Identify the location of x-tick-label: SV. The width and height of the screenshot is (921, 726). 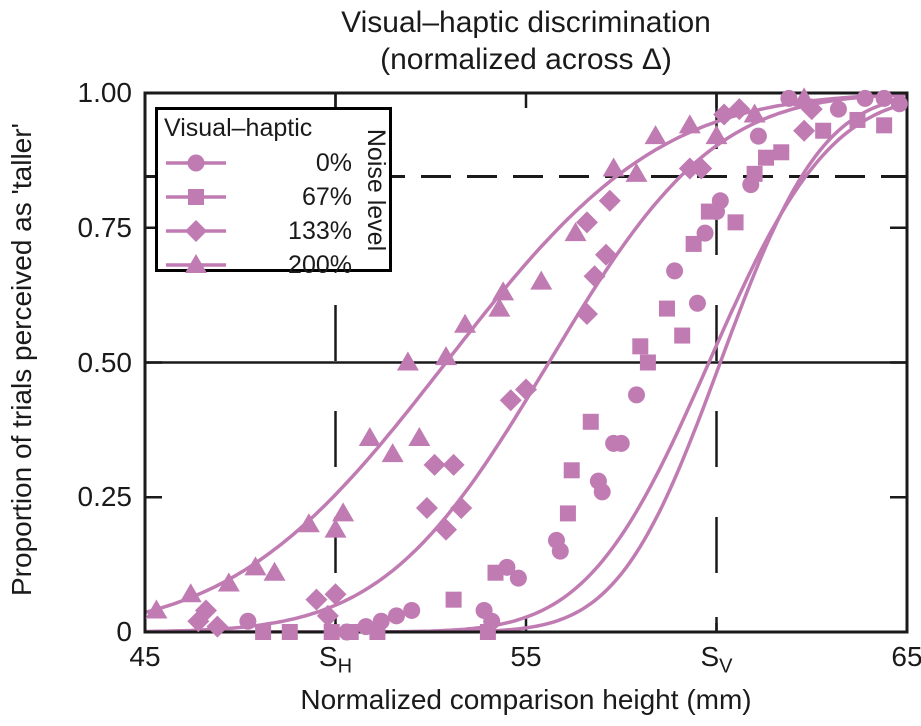
(716, 659).